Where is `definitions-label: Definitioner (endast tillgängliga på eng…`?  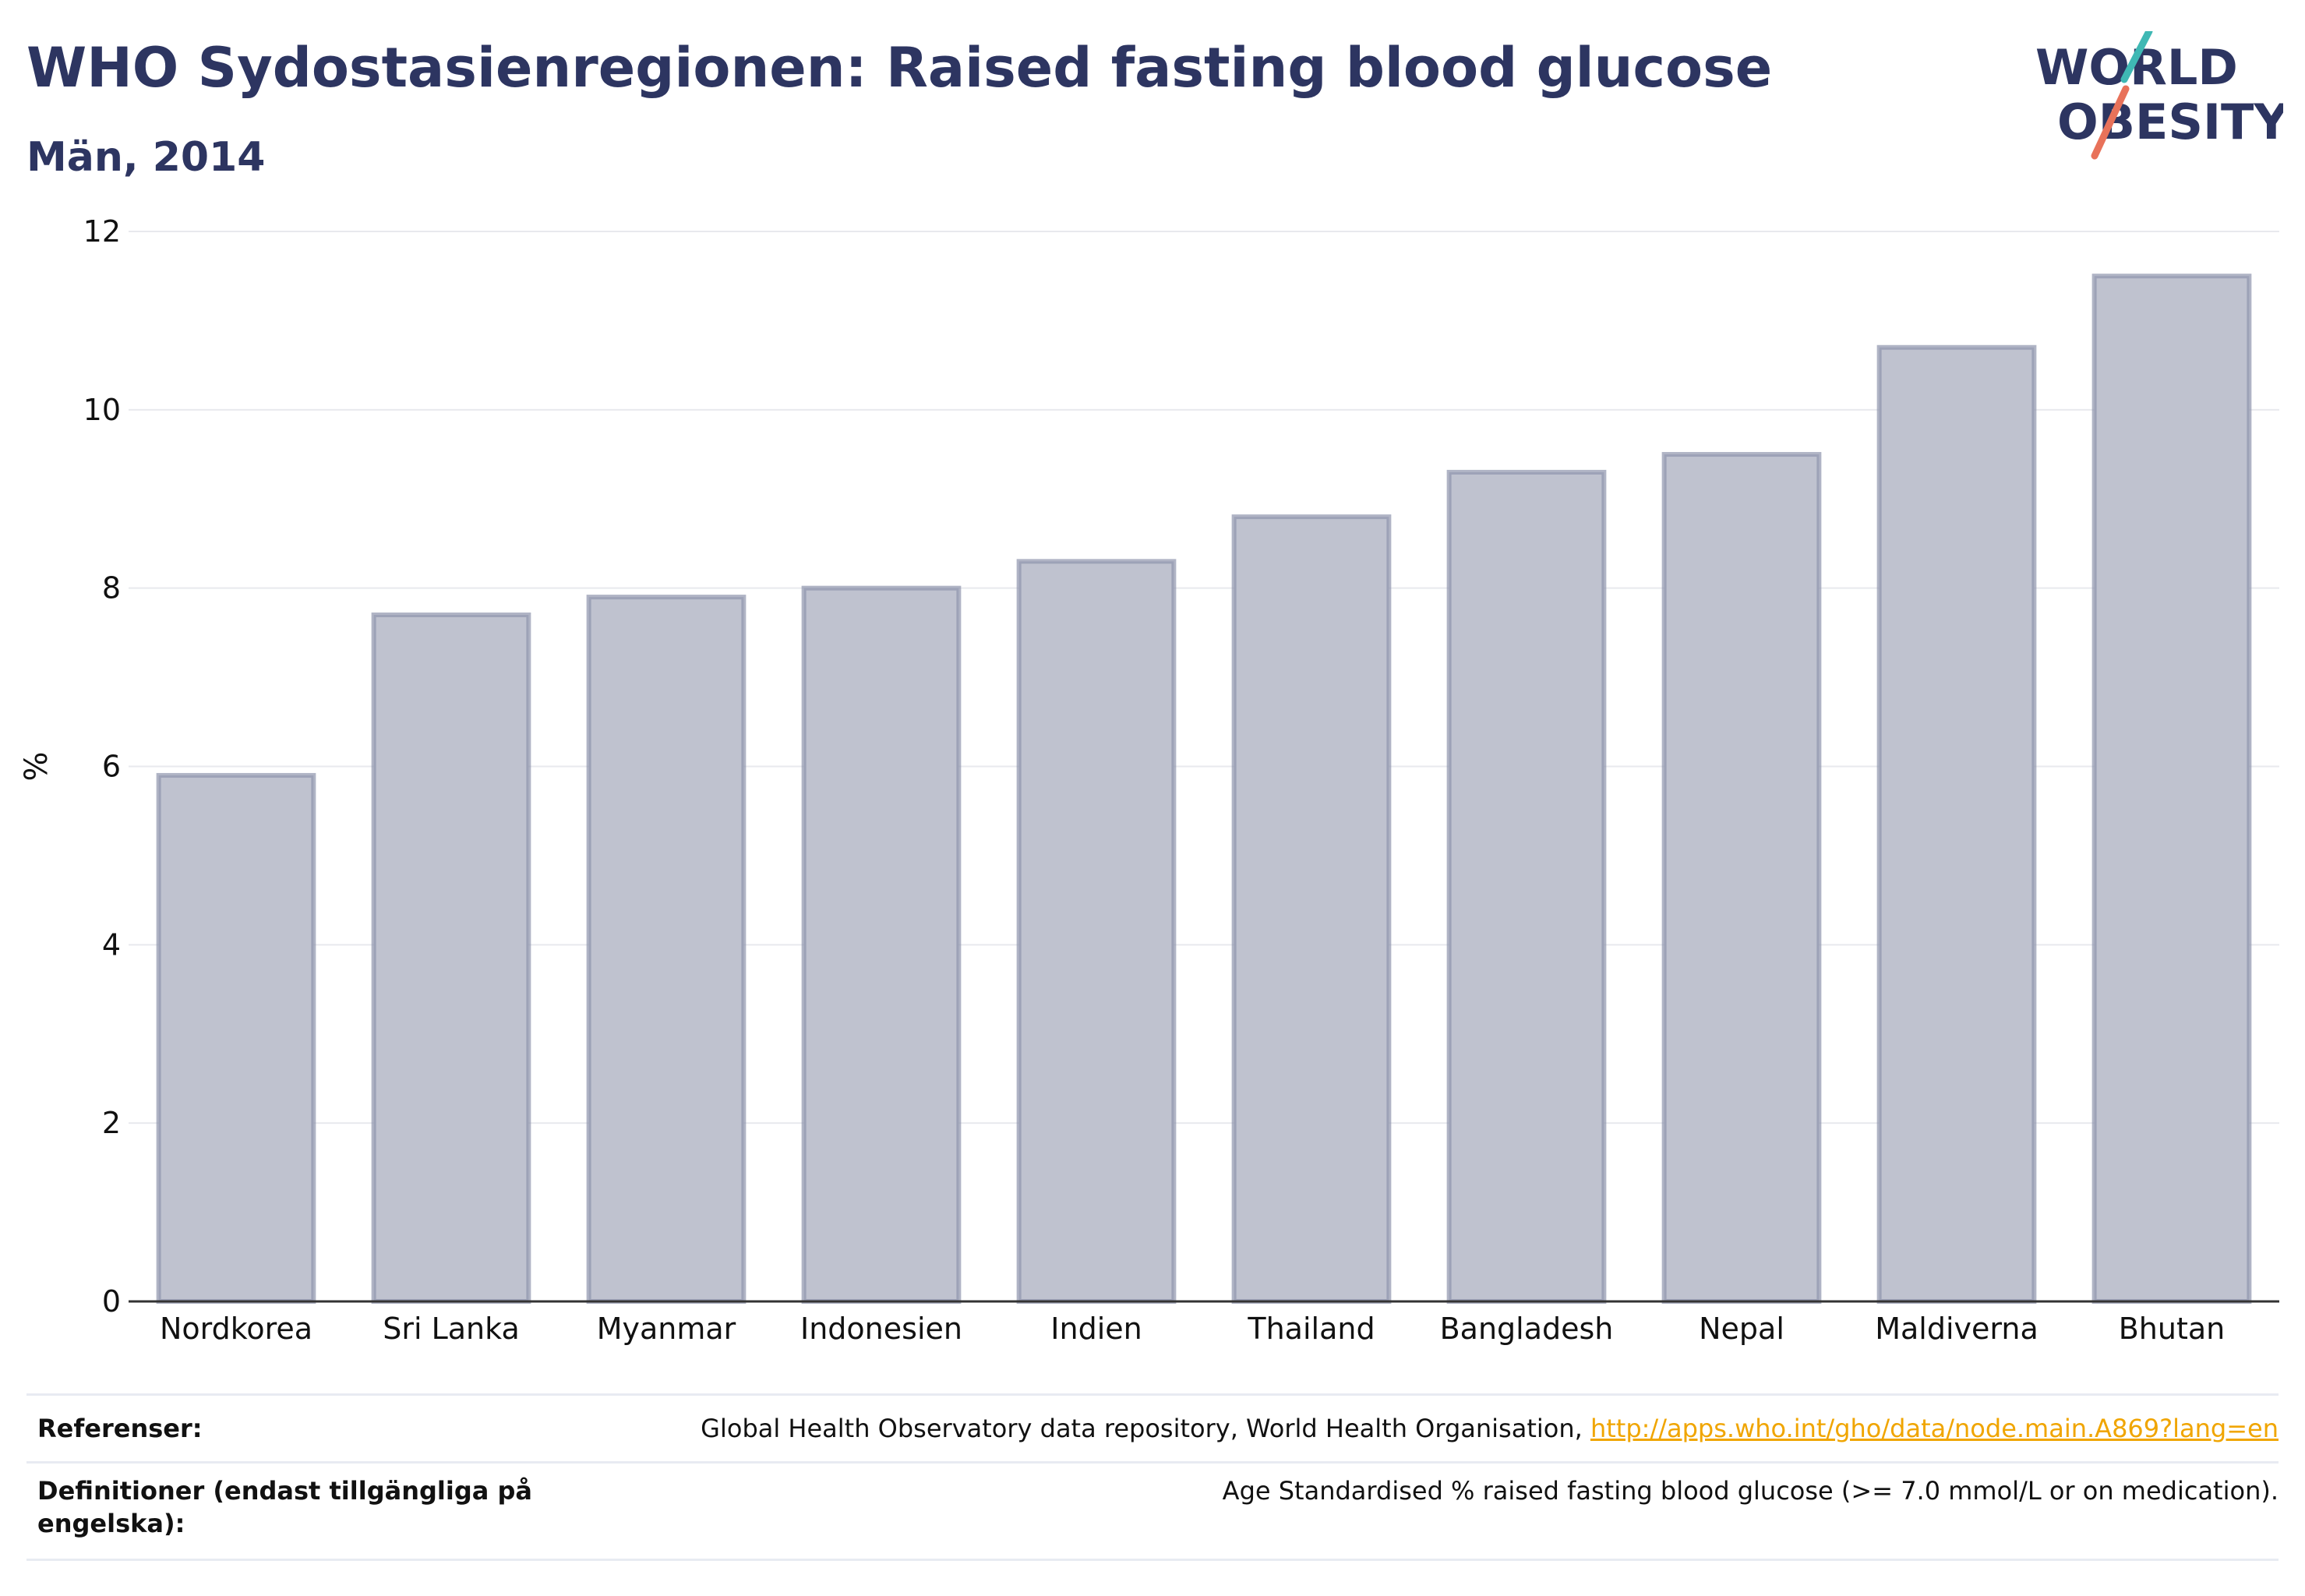 definitions-label: Definitioner (endast tillgängliga på eng… is located at coordinates (284, 1507).